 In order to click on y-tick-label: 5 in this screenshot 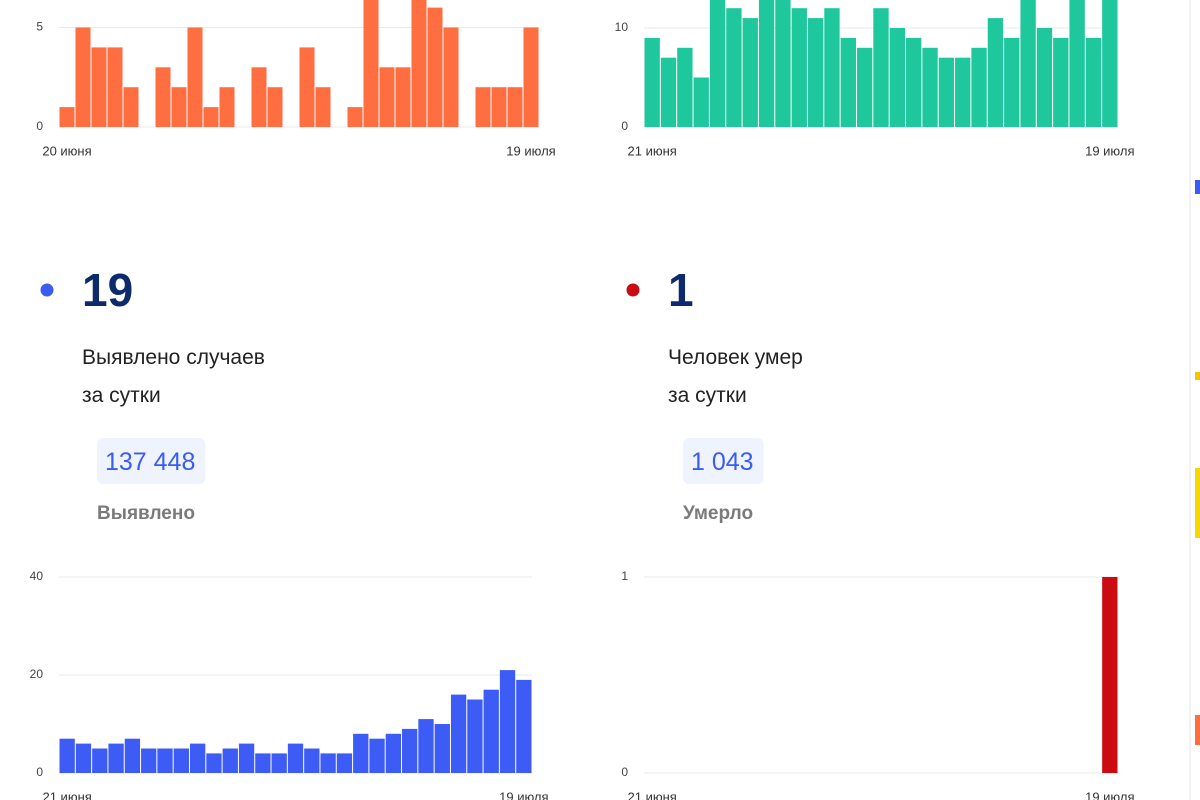, I will do `click(39, 27)`.